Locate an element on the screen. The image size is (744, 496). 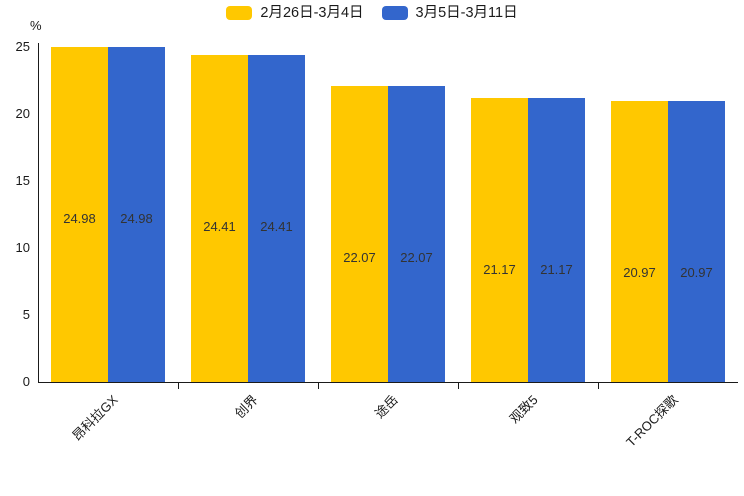
category-label-创界: 创界 is located at coordinates (246, 407).